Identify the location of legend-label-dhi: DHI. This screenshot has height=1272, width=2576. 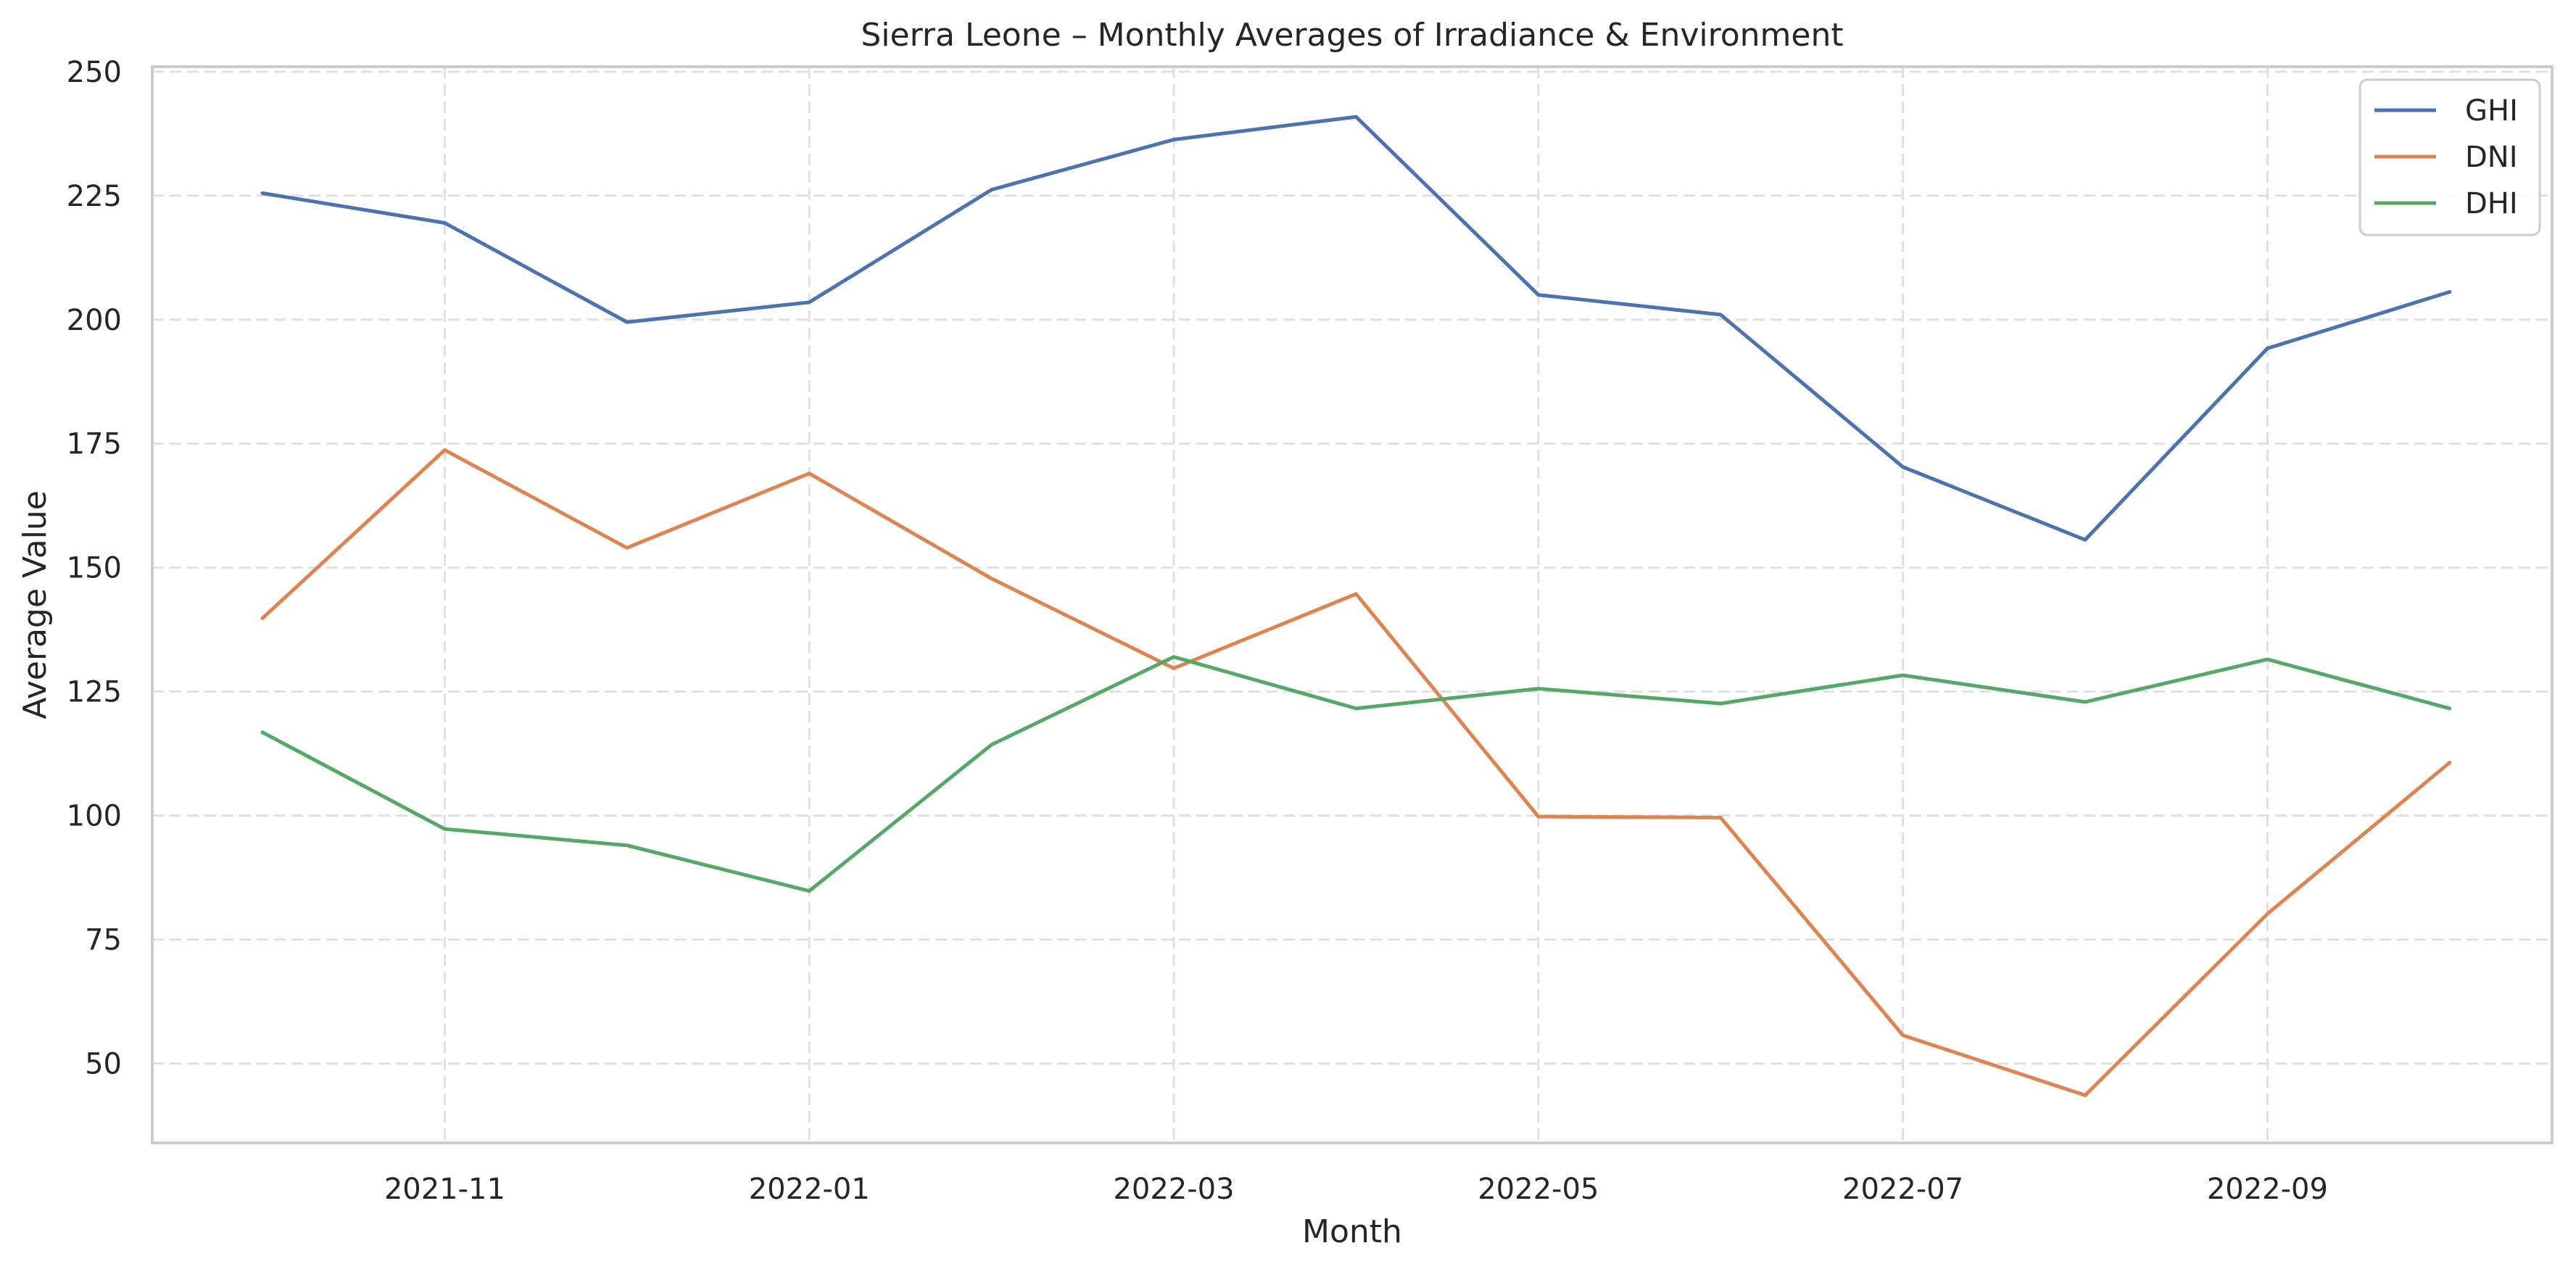
(2492, 203).